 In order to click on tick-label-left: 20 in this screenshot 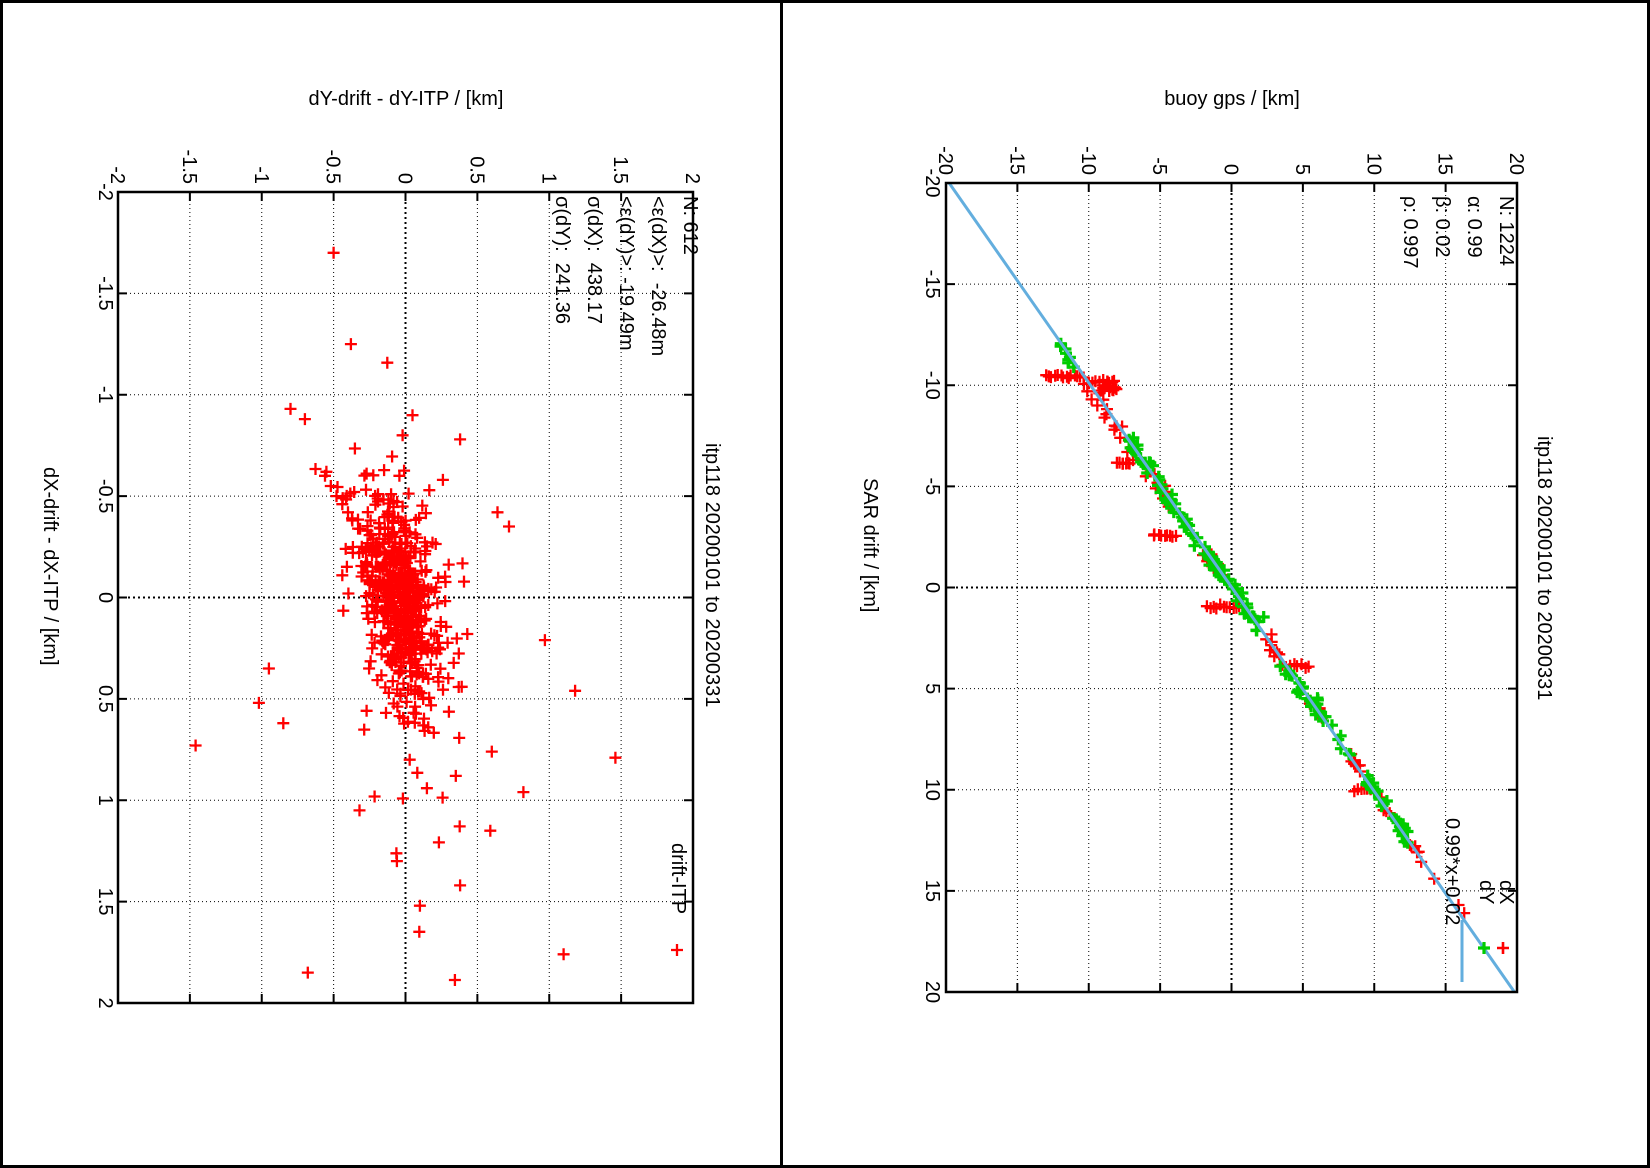, I will do `click(932, 992)`.